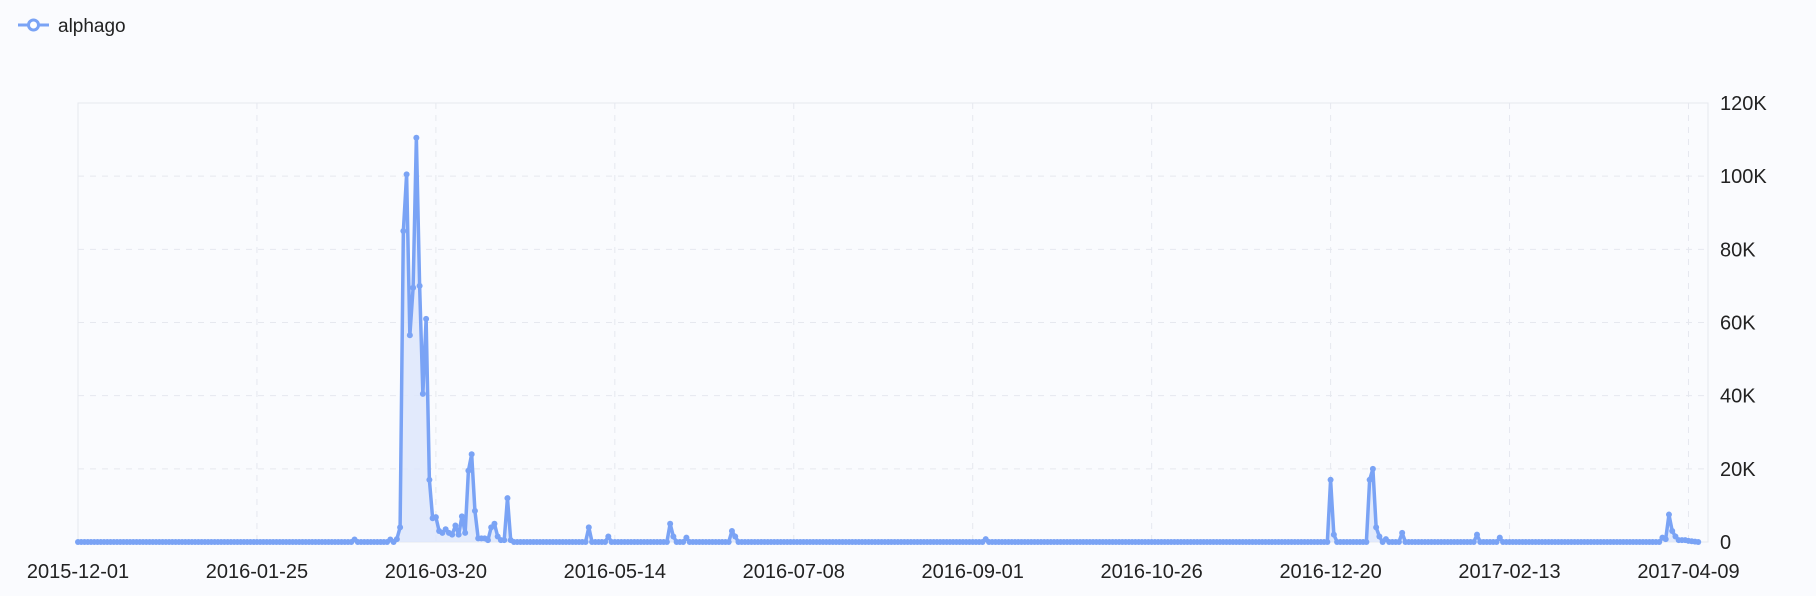 The height and width of the screenshot is (596, 1816). I want to click on y-tick-label: 0, so click(1725, 543).